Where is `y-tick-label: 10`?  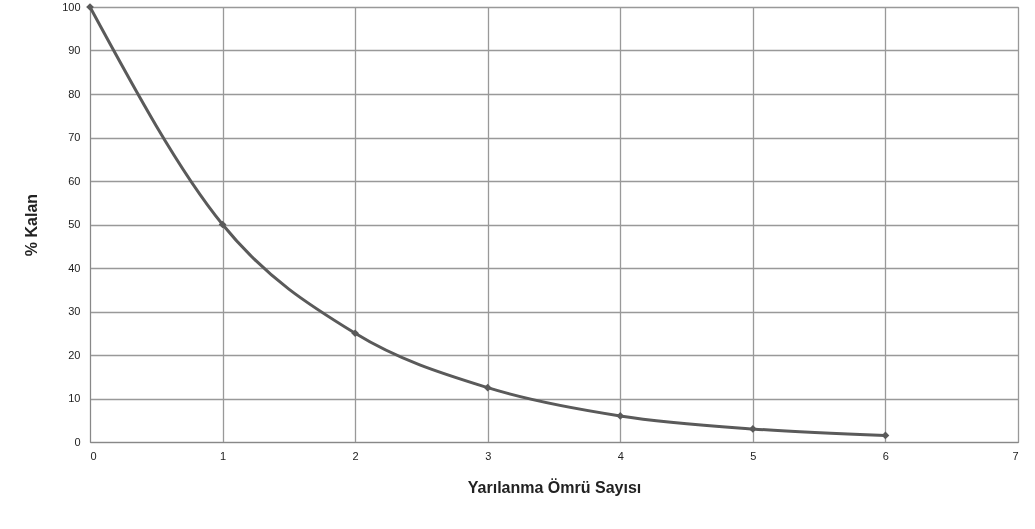
y-tick-label: 10 is located at coordinates (74, 398).